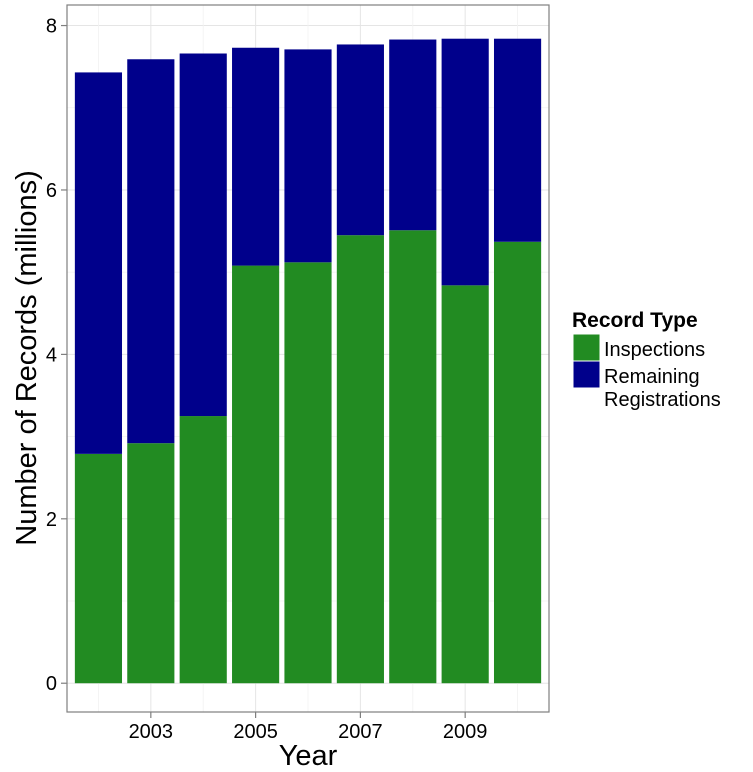 The width and height of the screenshot is (753, 772). What do you see at coordinates (652, 377) in the screenshot?
I see `legend-label: Remaining` at bounding box center [652, 377].